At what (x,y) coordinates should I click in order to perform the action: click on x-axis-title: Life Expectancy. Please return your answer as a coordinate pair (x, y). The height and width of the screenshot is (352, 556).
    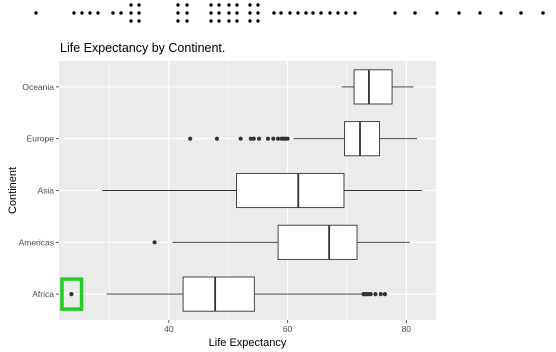
    Looking at the image, I should click on (248, 343).